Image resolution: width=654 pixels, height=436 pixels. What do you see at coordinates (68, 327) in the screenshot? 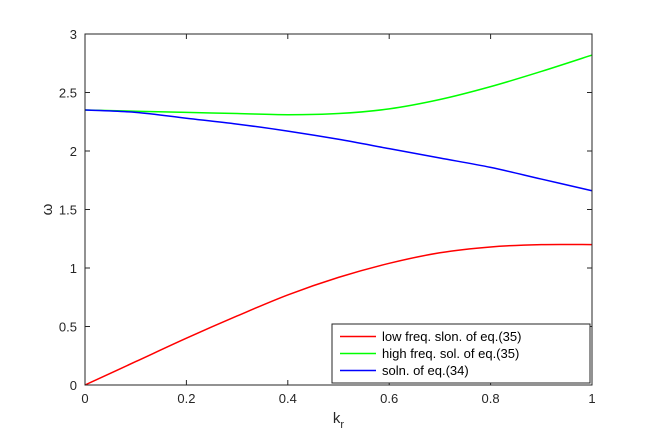
I see `y-tick-label: 0.5` at bounding box center [68, 327].